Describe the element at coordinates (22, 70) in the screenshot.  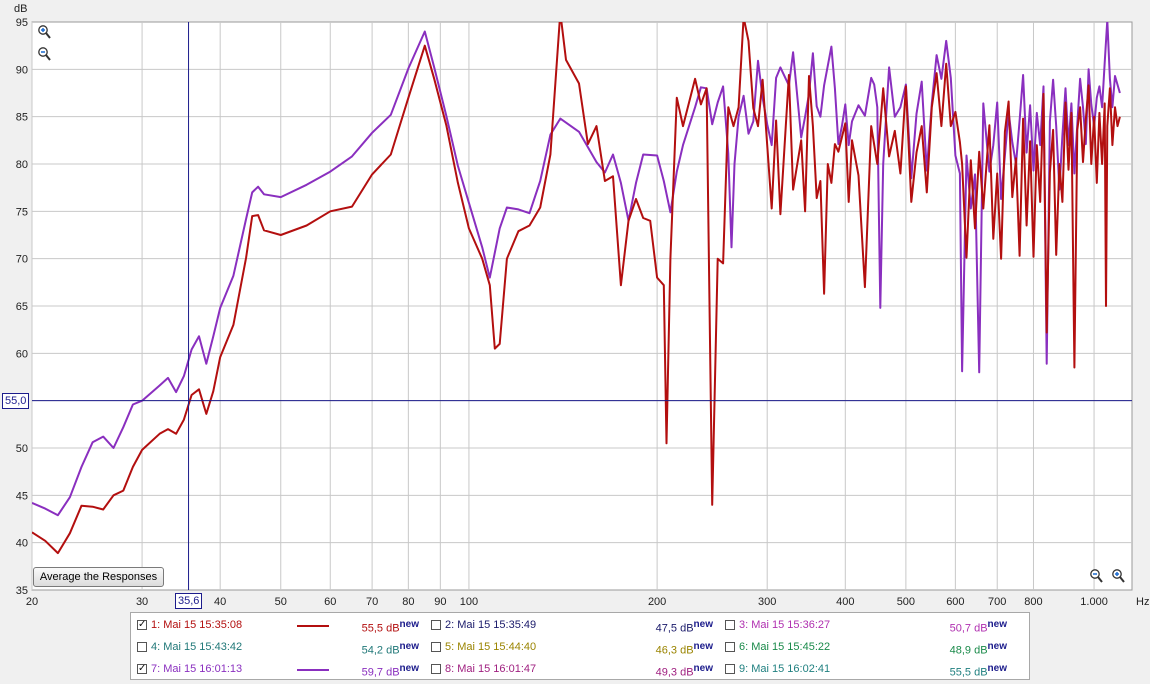
I see `y-tick-label: 90` at that location.